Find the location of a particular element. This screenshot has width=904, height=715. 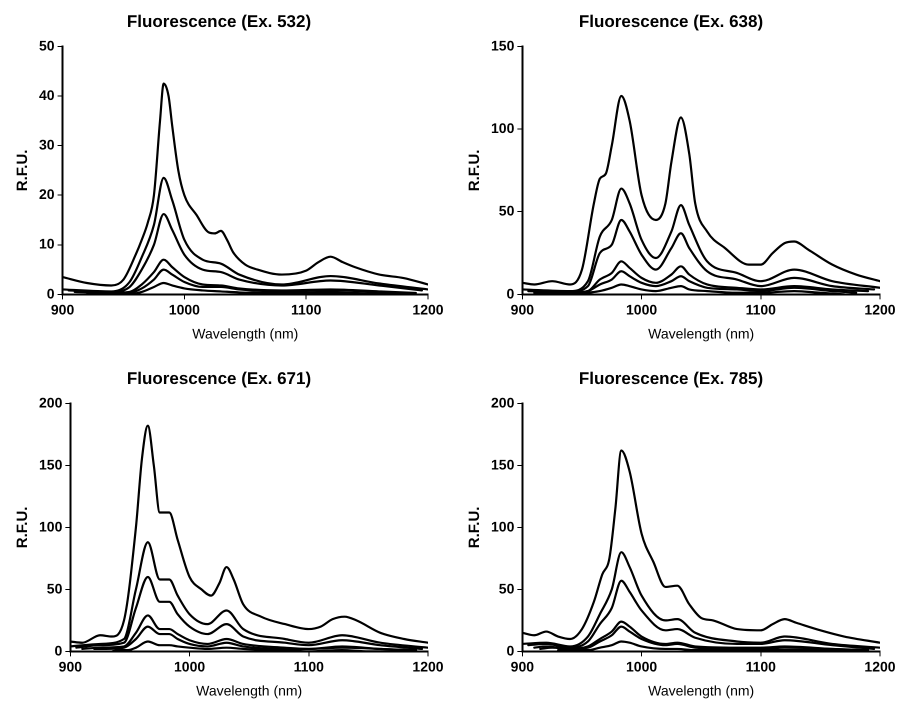

y-tick-label: 10 is located at coordinates (46, 244).